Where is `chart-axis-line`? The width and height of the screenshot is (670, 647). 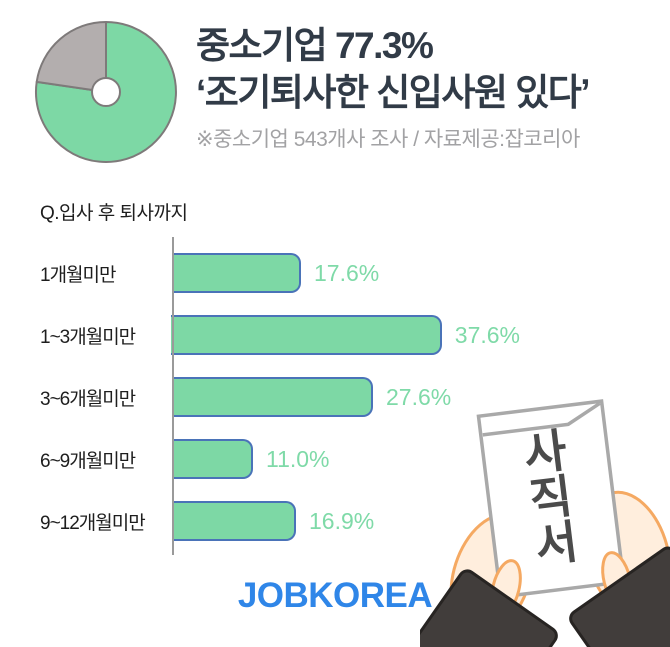
chart-axis-line is located at coordinates (173, 396).